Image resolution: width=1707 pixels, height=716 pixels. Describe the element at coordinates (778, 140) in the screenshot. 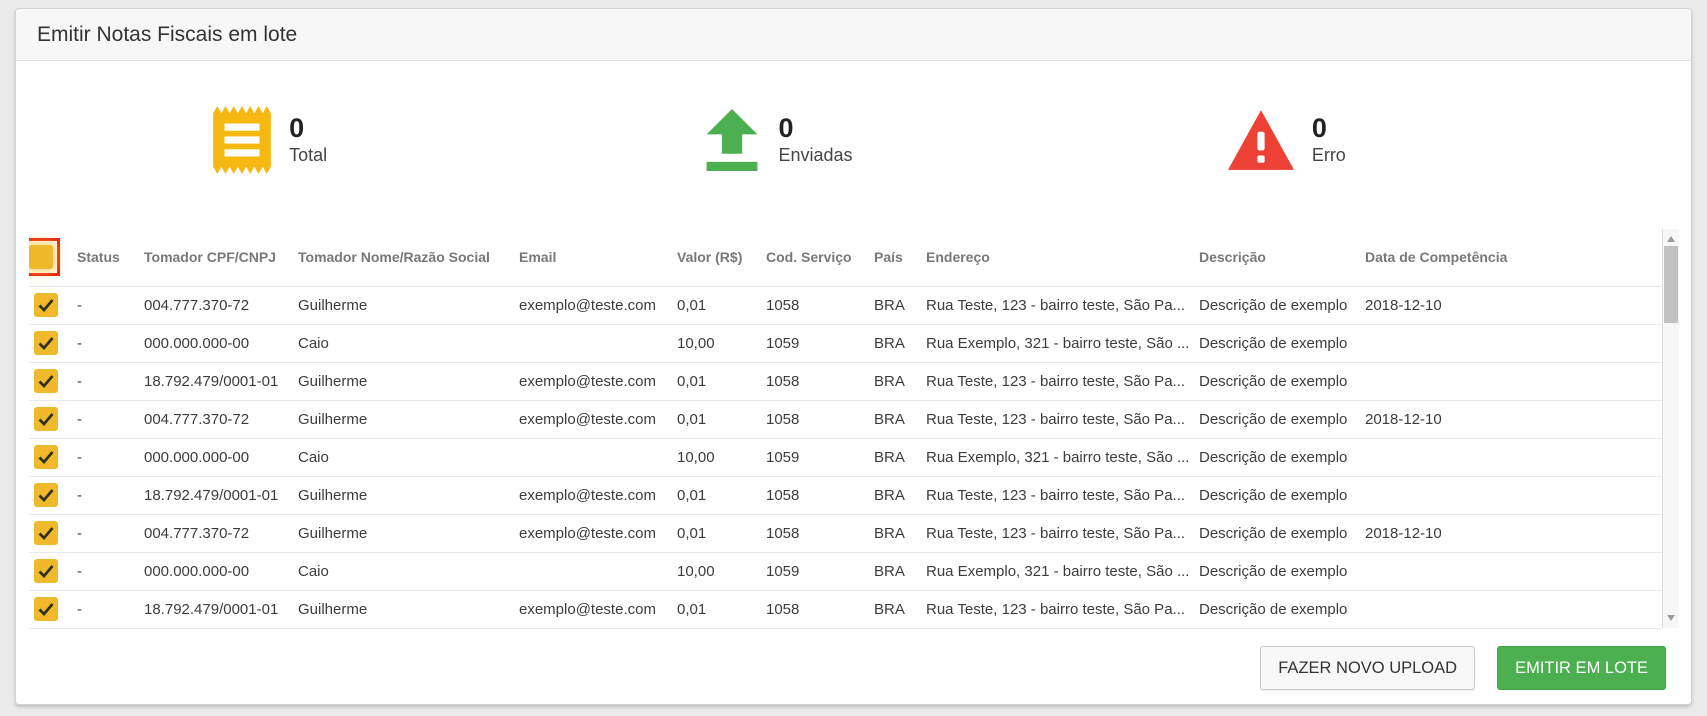

I see `stat-enviadas: 0 Enviadas` at that location.